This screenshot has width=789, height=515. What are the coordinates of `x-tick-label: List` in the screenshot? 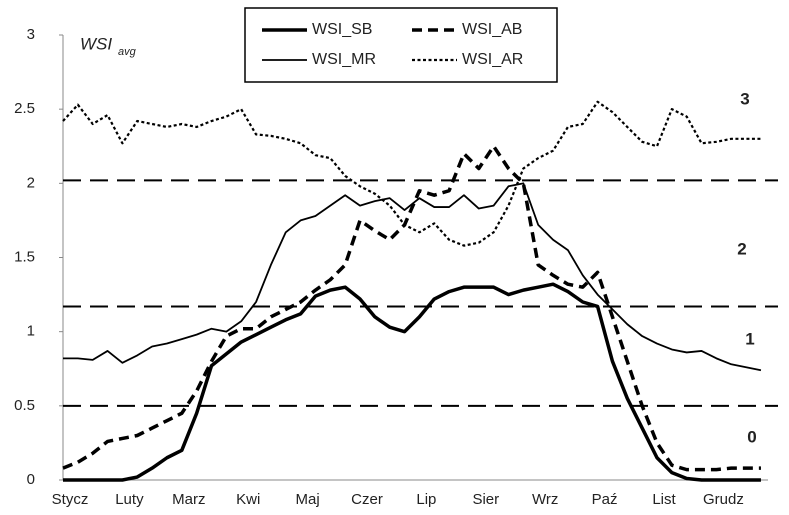 It's located at (664, 499).